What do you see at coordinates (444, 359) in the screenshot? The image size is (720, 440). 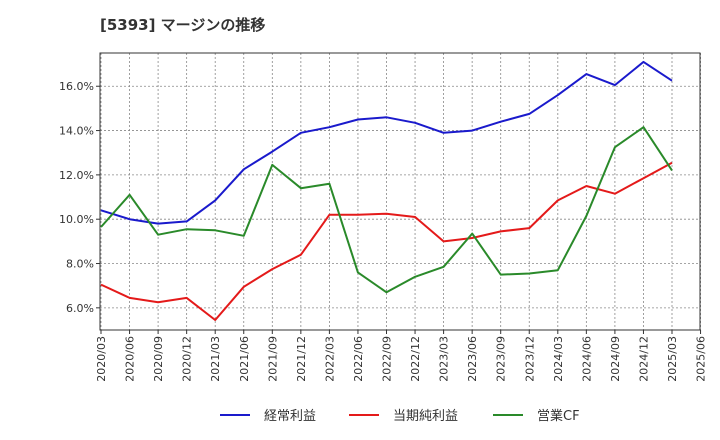 I see `x-tick-label: 2023/03` at bounding box center [444, 359].